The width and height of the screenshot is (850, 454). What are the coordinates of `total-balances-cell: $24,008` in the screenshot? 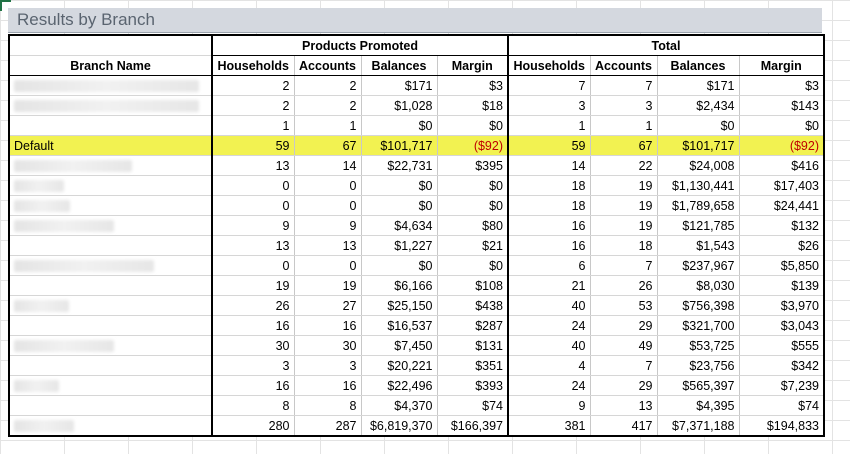 It's located at (697, 165).